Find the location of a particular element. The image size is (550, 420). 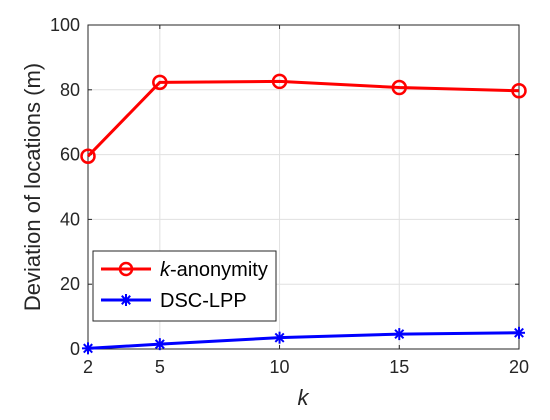

legend-label-k-anonymity: k-anonymity is located at coordinates (214, 270).